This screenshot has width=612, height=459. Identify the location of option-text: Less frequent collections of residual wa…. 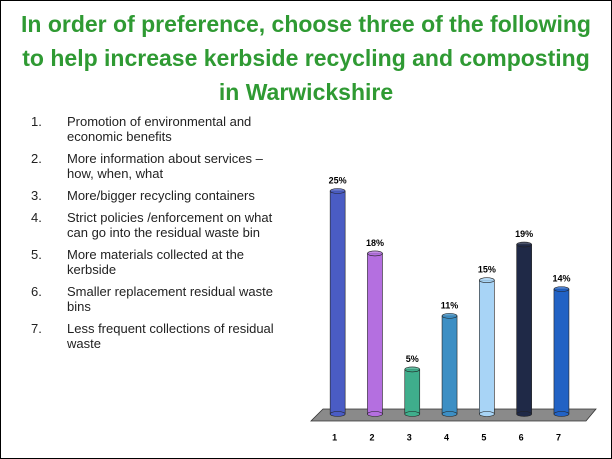
(170, 336).